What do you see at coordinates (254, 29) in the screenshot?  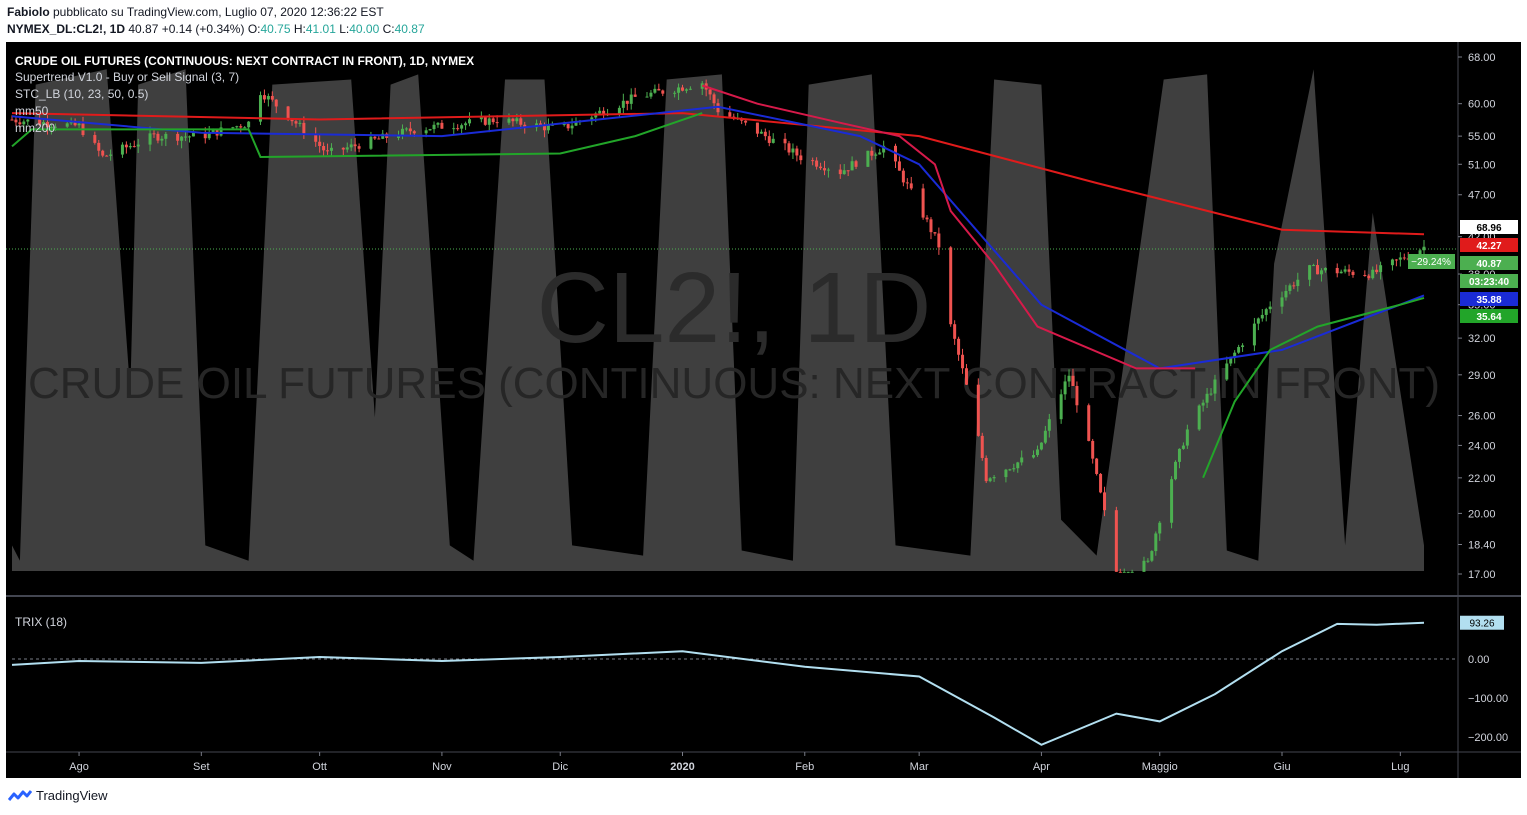 I see `open-label: O:` at bounding box center [254, 29].